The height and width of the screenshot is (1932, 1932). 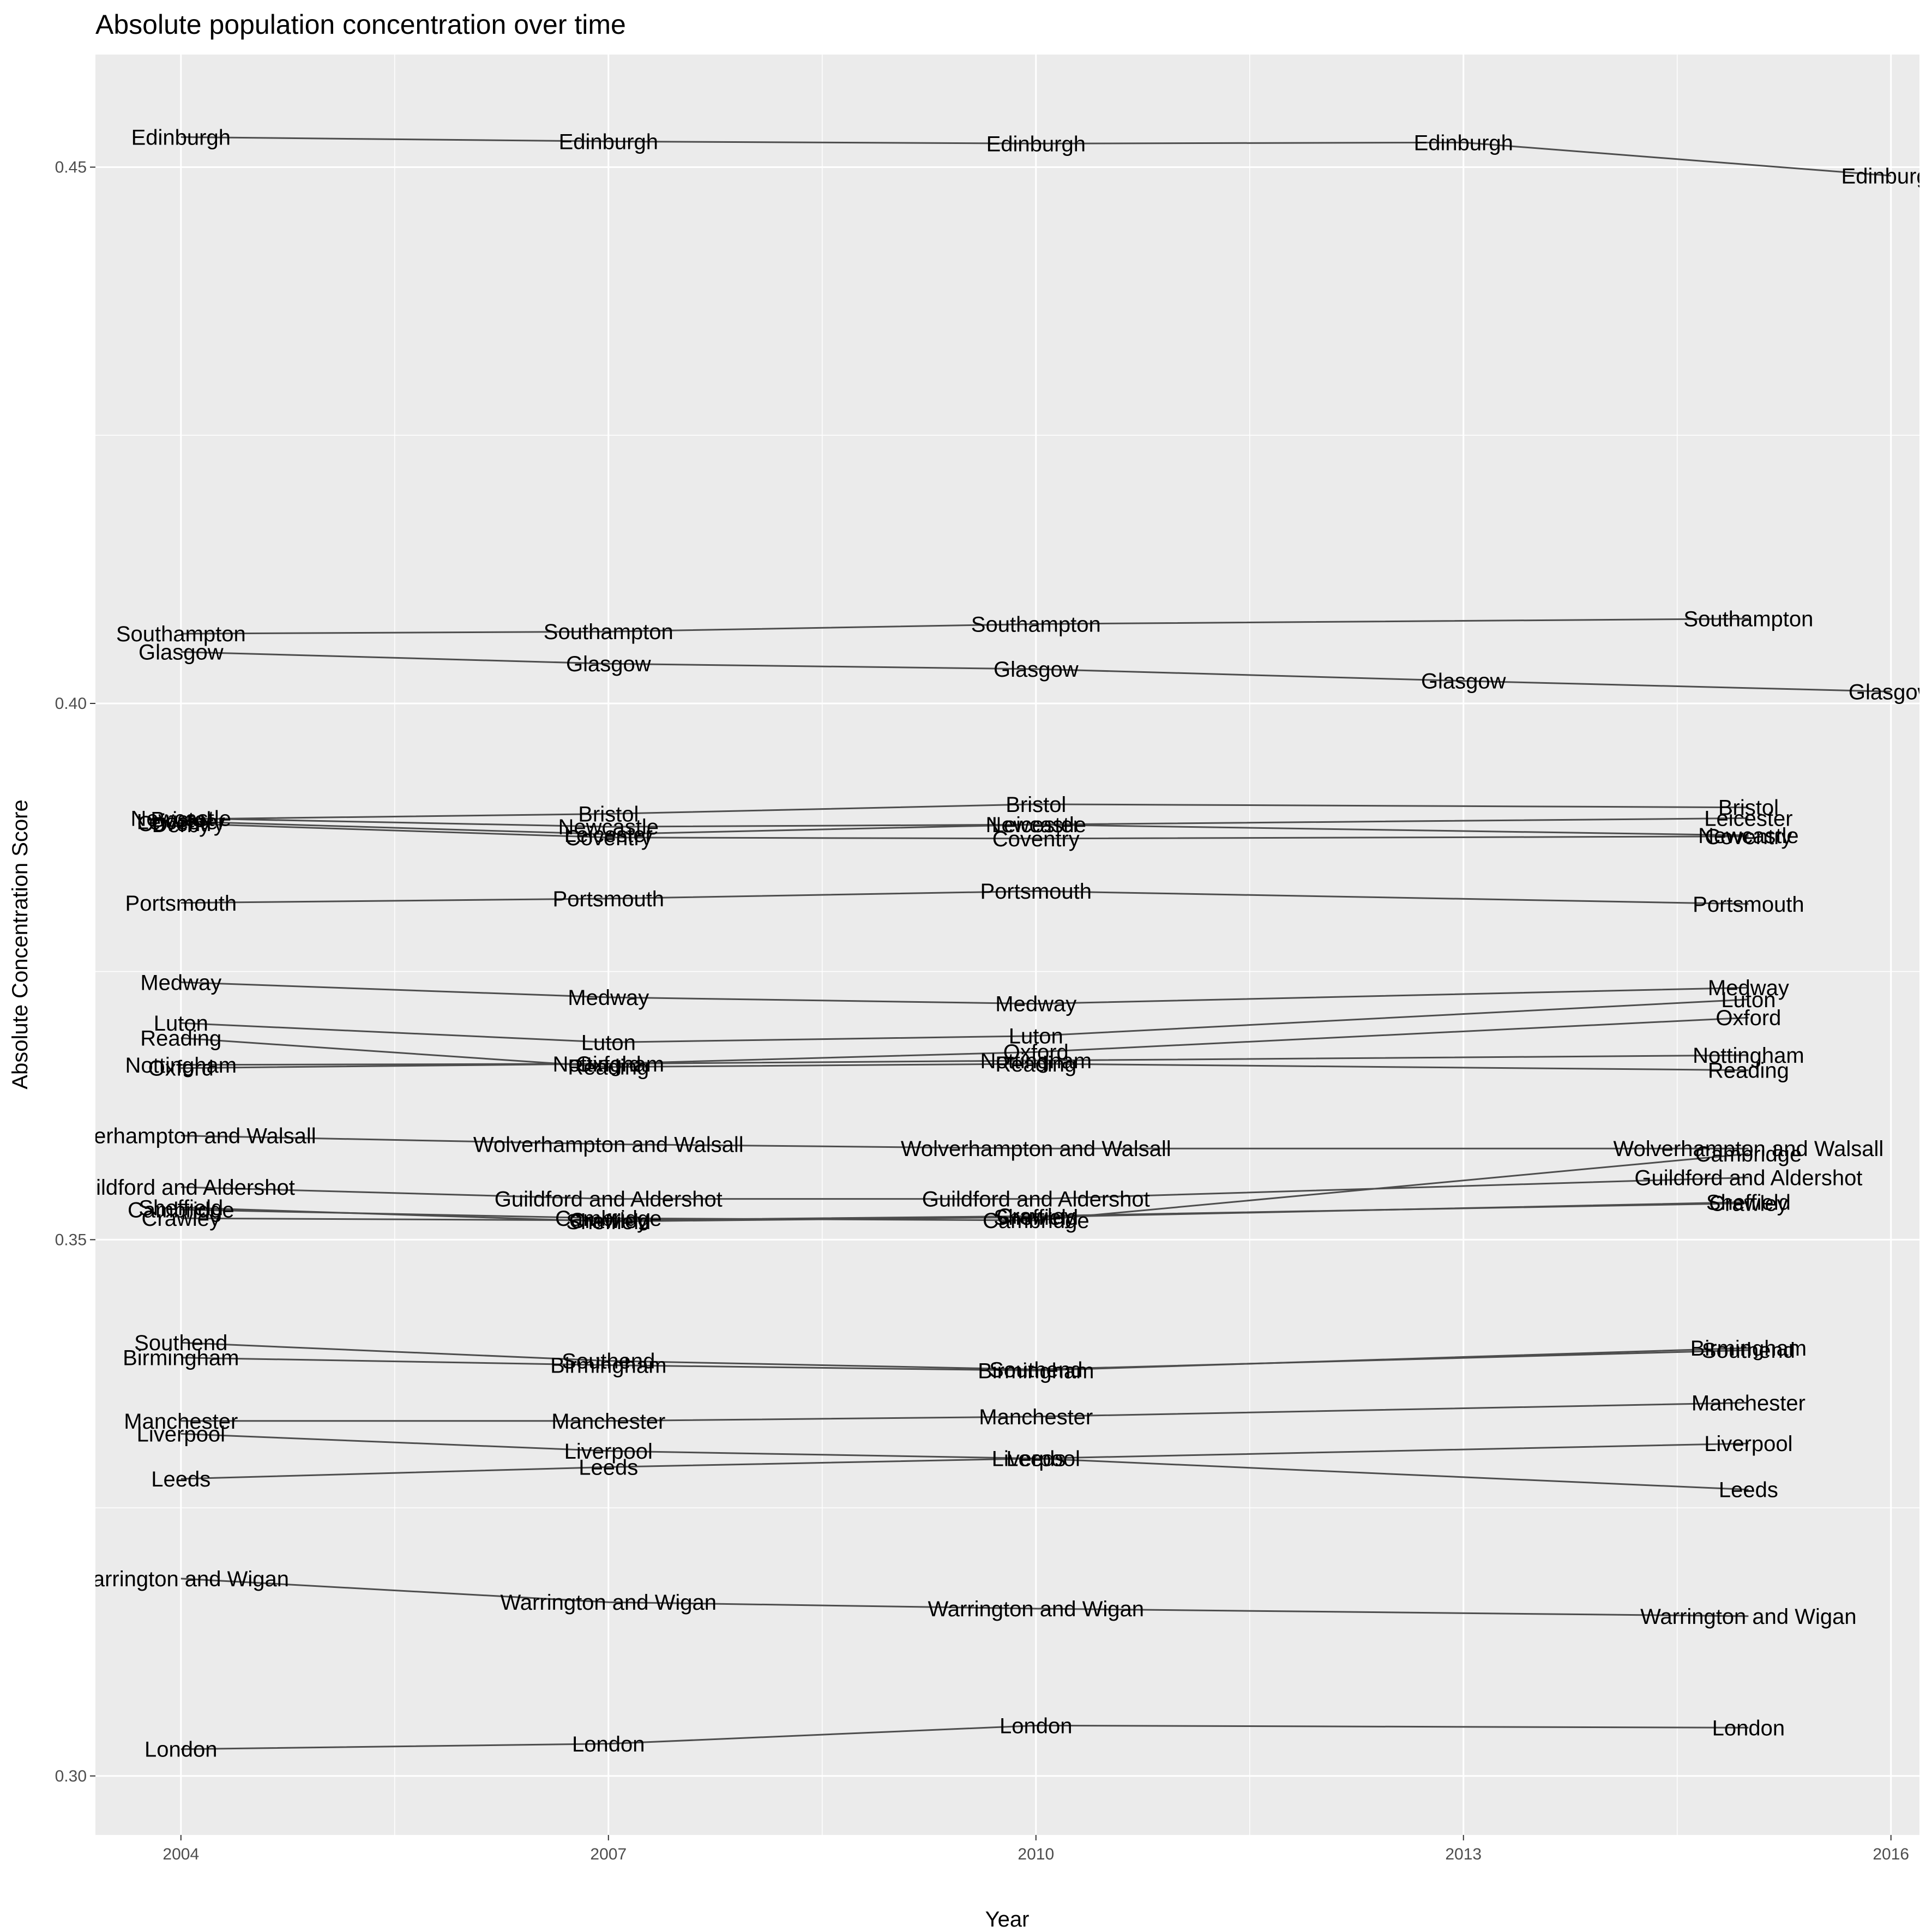 I want to click on x-tick-label: 2013, so click(x=1463, y=1854).